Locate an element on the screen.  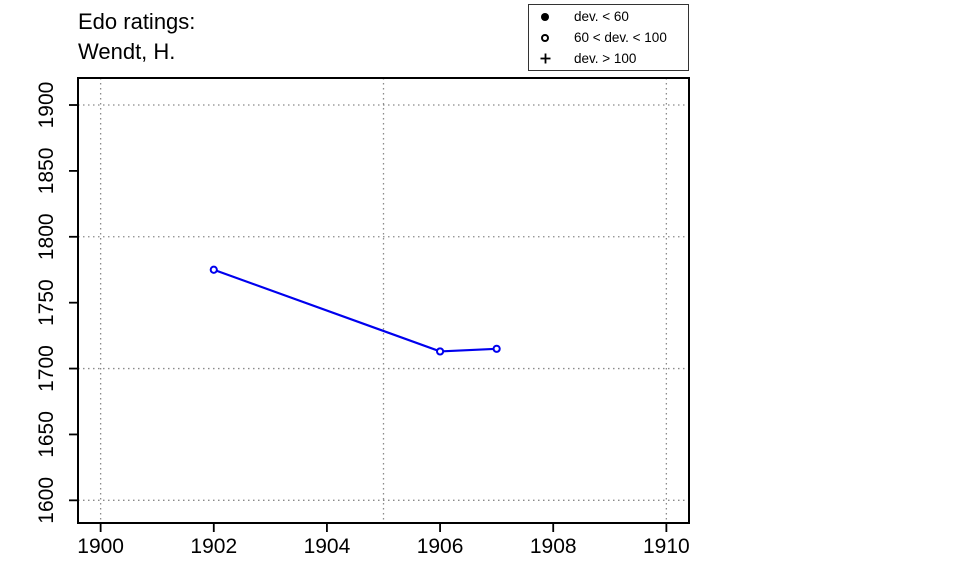
chart-title-line2: Wendt, H. is located at coordinates (127, 51).